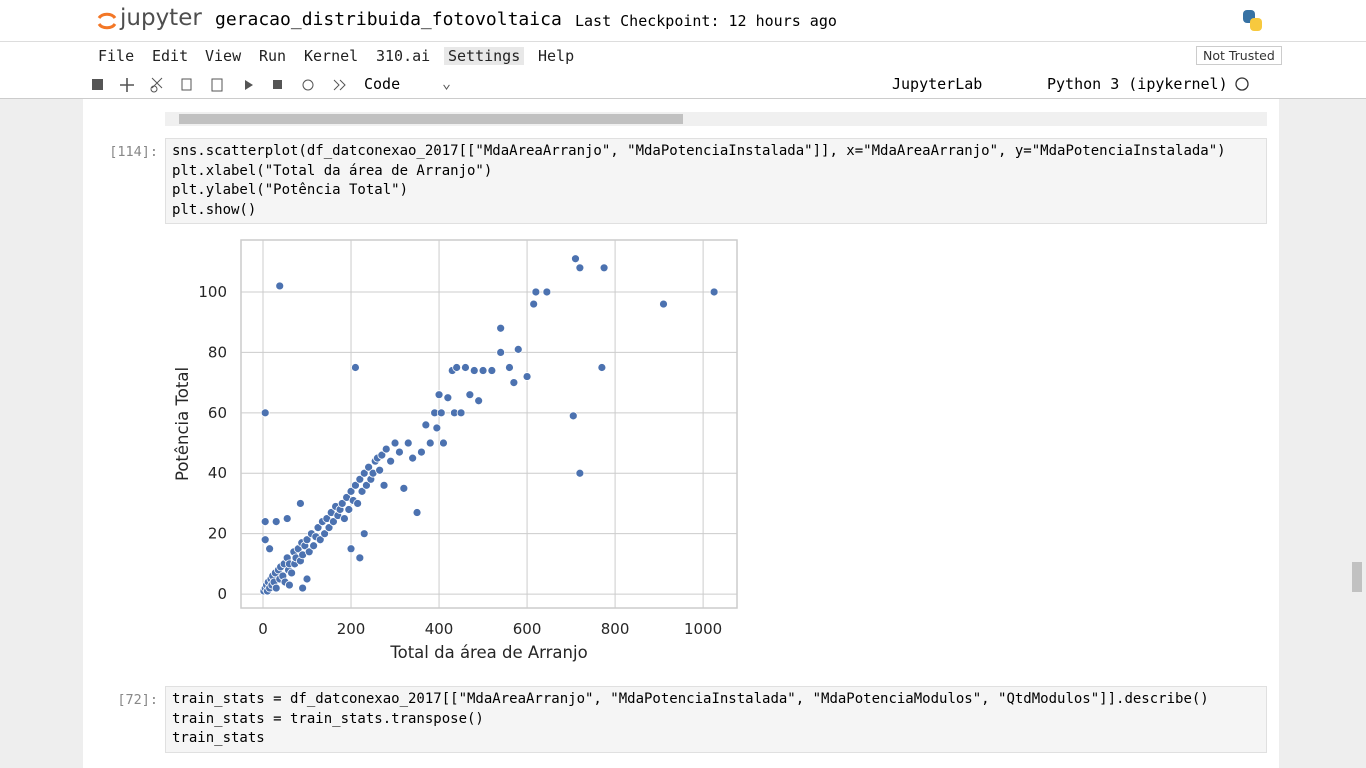 The height and width of the screenshot is (768, 1366). What do you see at coordinates (161, 18) in the screenshot?
I see `logo-text: jupyter` at bounding box center [161, 18].